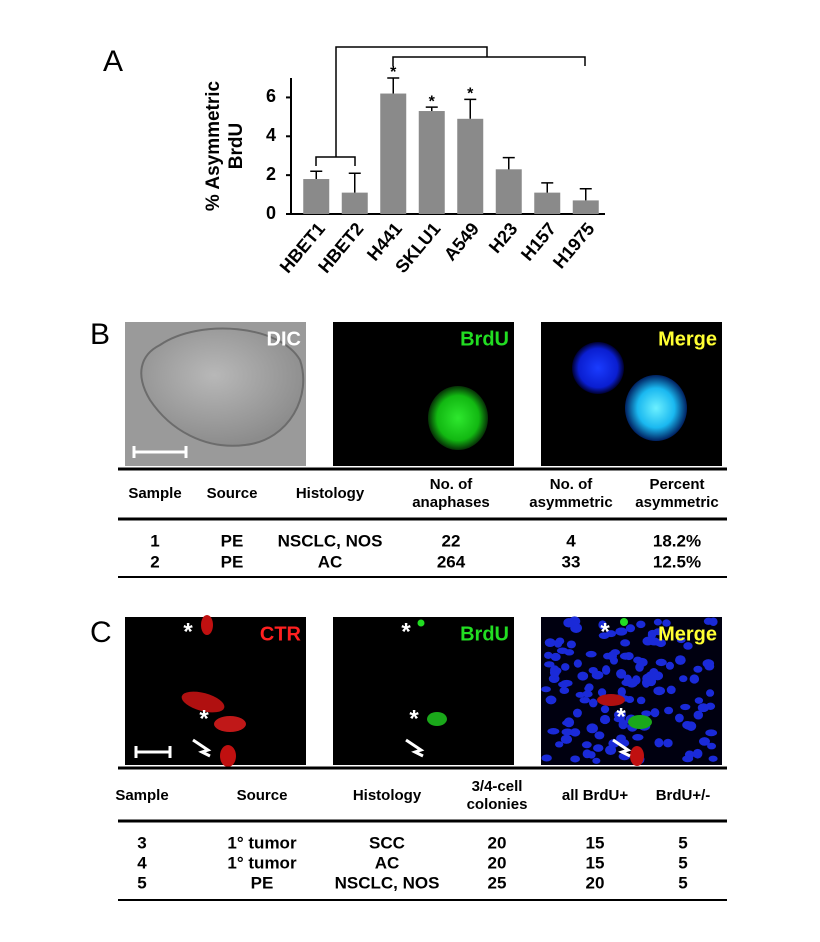 Image resolution: width=820 pixels, height=942 pixels. What do you see at coordinates (676, 484) in the screenshot?
I see `table-header: Percent` at bounding box center [676, 484].